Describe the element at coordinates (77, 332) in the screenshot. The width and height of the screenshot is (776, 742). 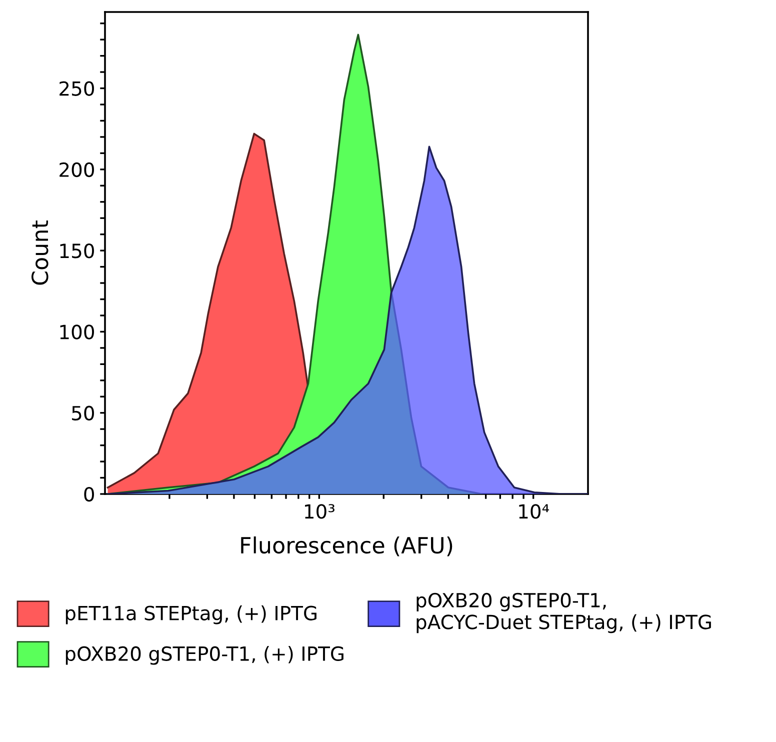
I see `y-tick-label: 100` at that location.